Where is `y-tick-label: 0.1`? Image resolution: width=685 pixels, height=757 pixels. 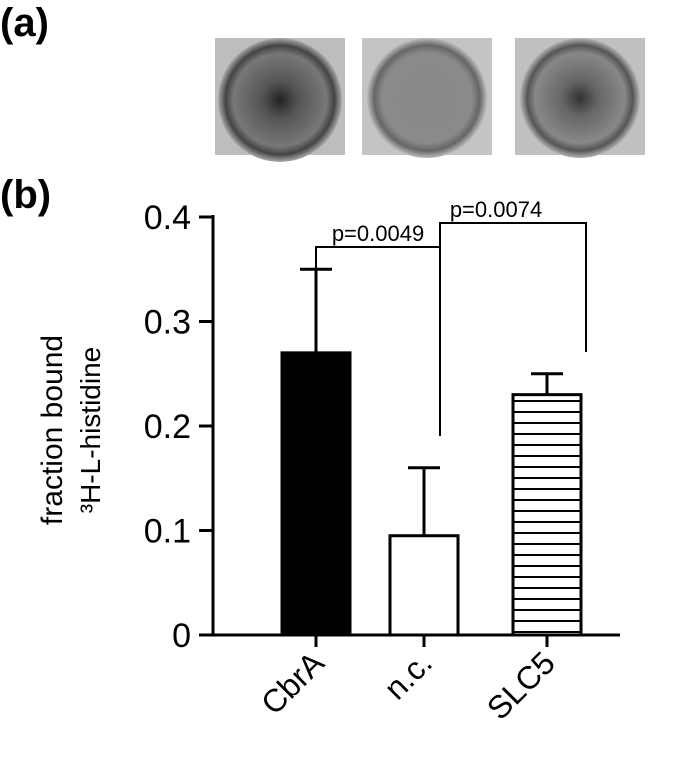 y-tick-label: 0.1 is located at coordinates (167, 532).